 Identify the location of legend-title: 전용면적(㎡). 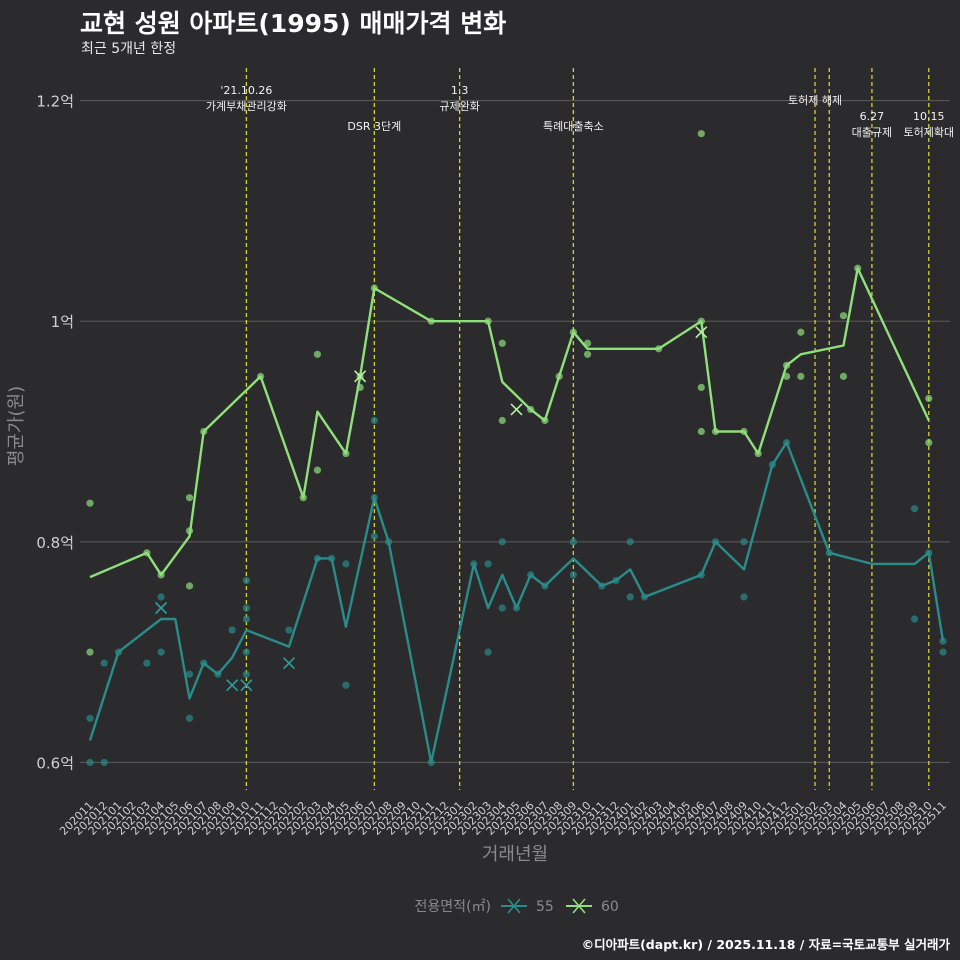
(453, 907).